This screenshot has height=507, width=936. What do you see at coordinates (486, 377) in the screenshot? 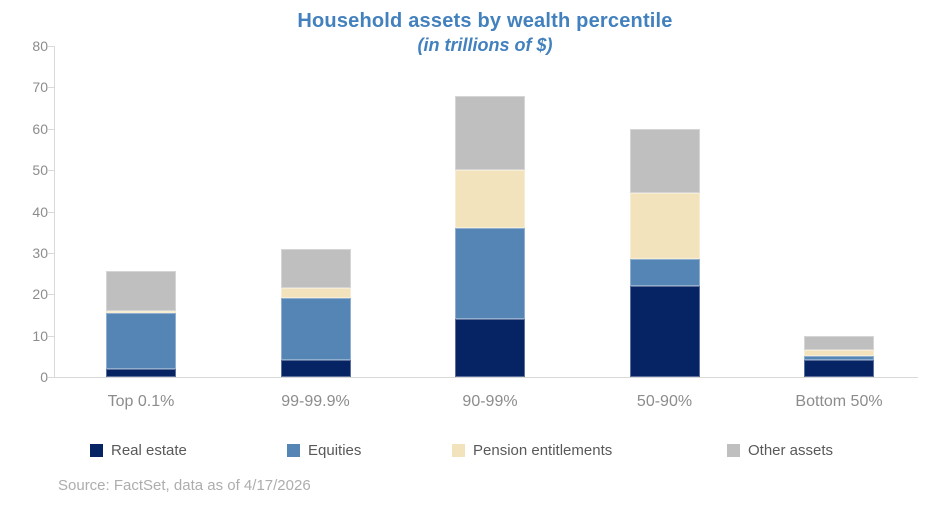
I see `x-axis-line` at bounding box center [486, 377].